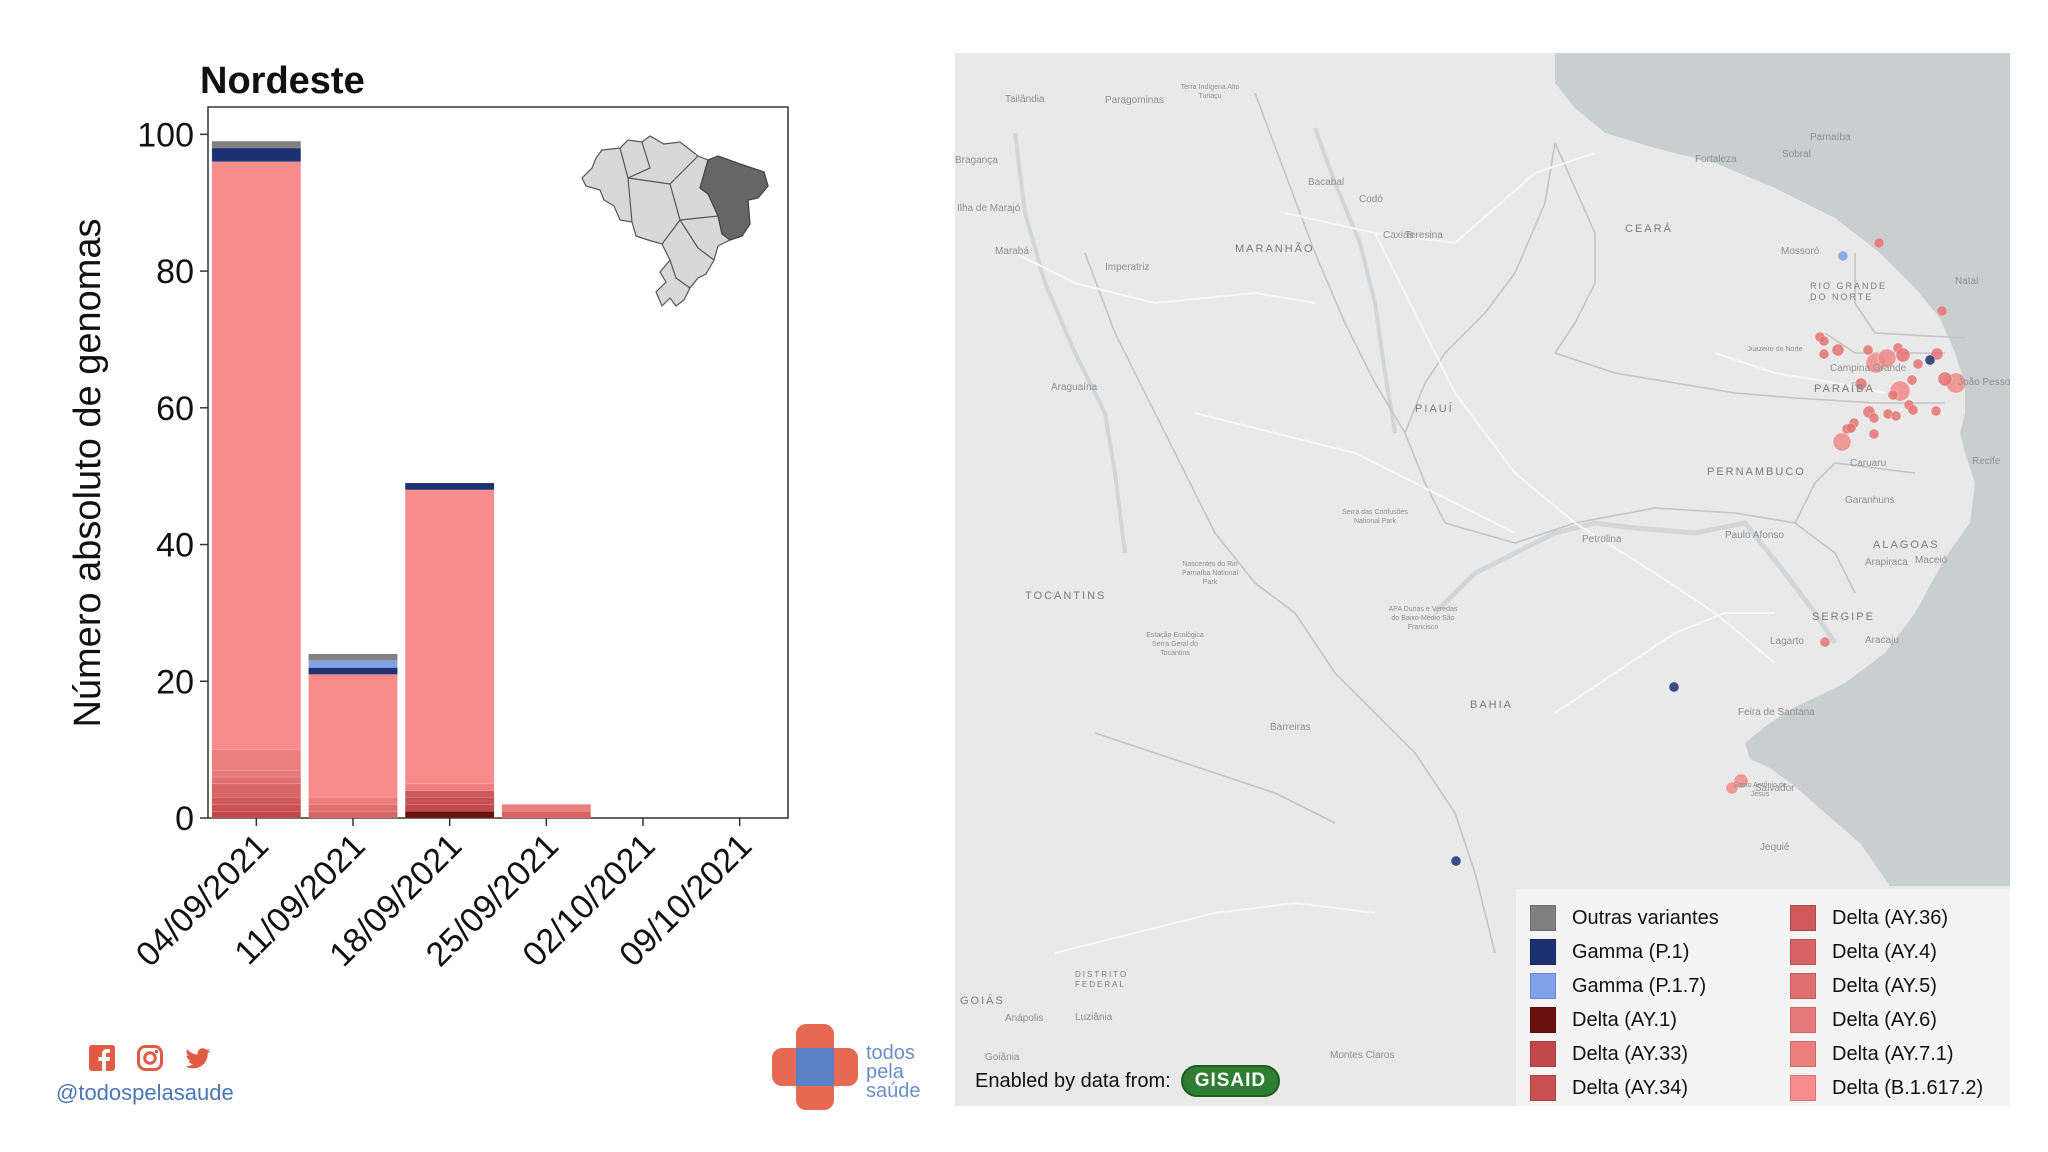 Image resolution: width=2048 pixels, height=1152 pixels. What do you see at coordinates (150, 1058) in the screenshot?
I see `instagram-icon` at bounding box center [150, 1058].